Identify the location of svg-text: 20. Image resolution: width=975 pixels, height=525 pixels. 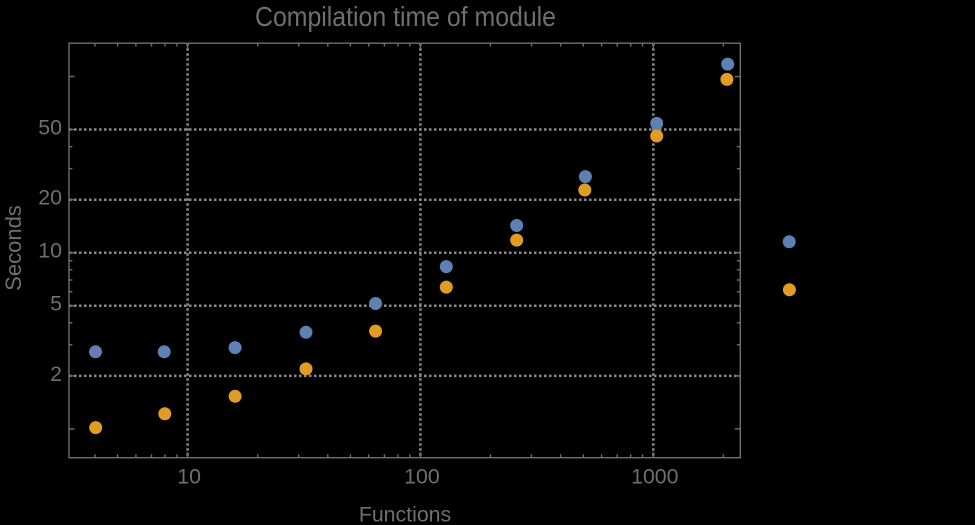
(50, 198).